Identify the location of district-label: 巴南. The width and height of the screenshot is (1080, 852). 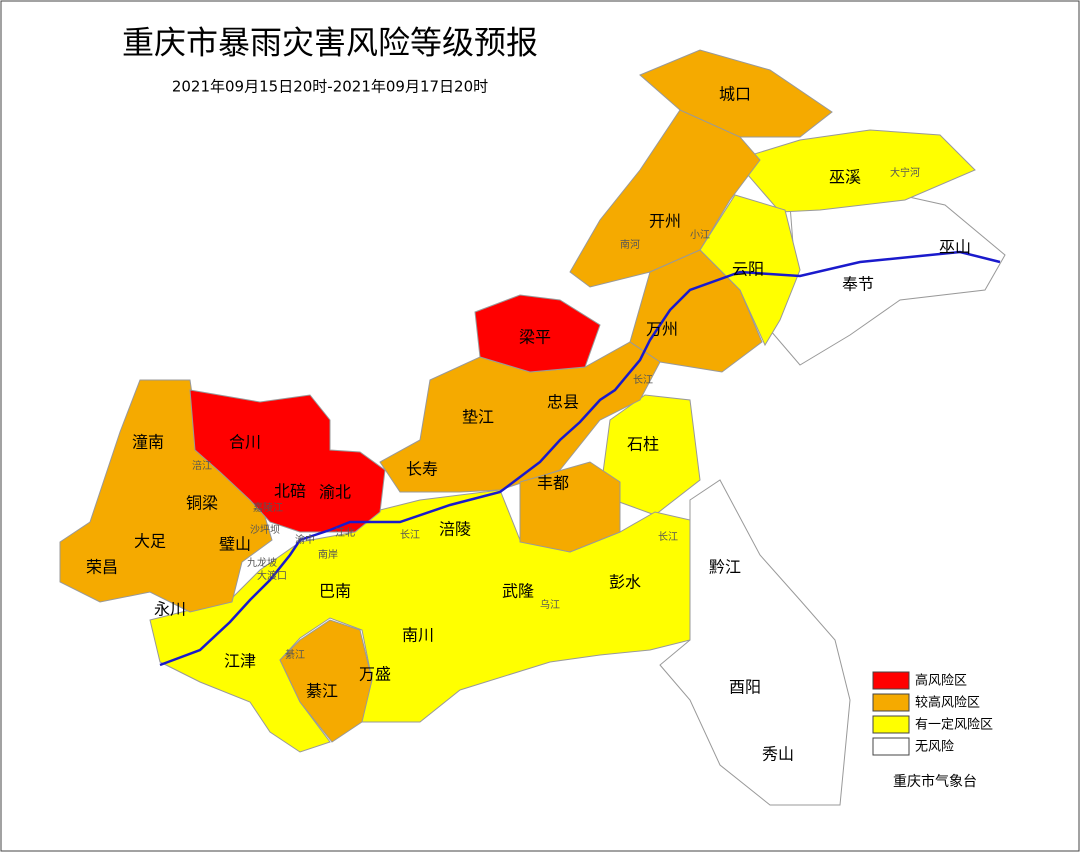
(335, 591).